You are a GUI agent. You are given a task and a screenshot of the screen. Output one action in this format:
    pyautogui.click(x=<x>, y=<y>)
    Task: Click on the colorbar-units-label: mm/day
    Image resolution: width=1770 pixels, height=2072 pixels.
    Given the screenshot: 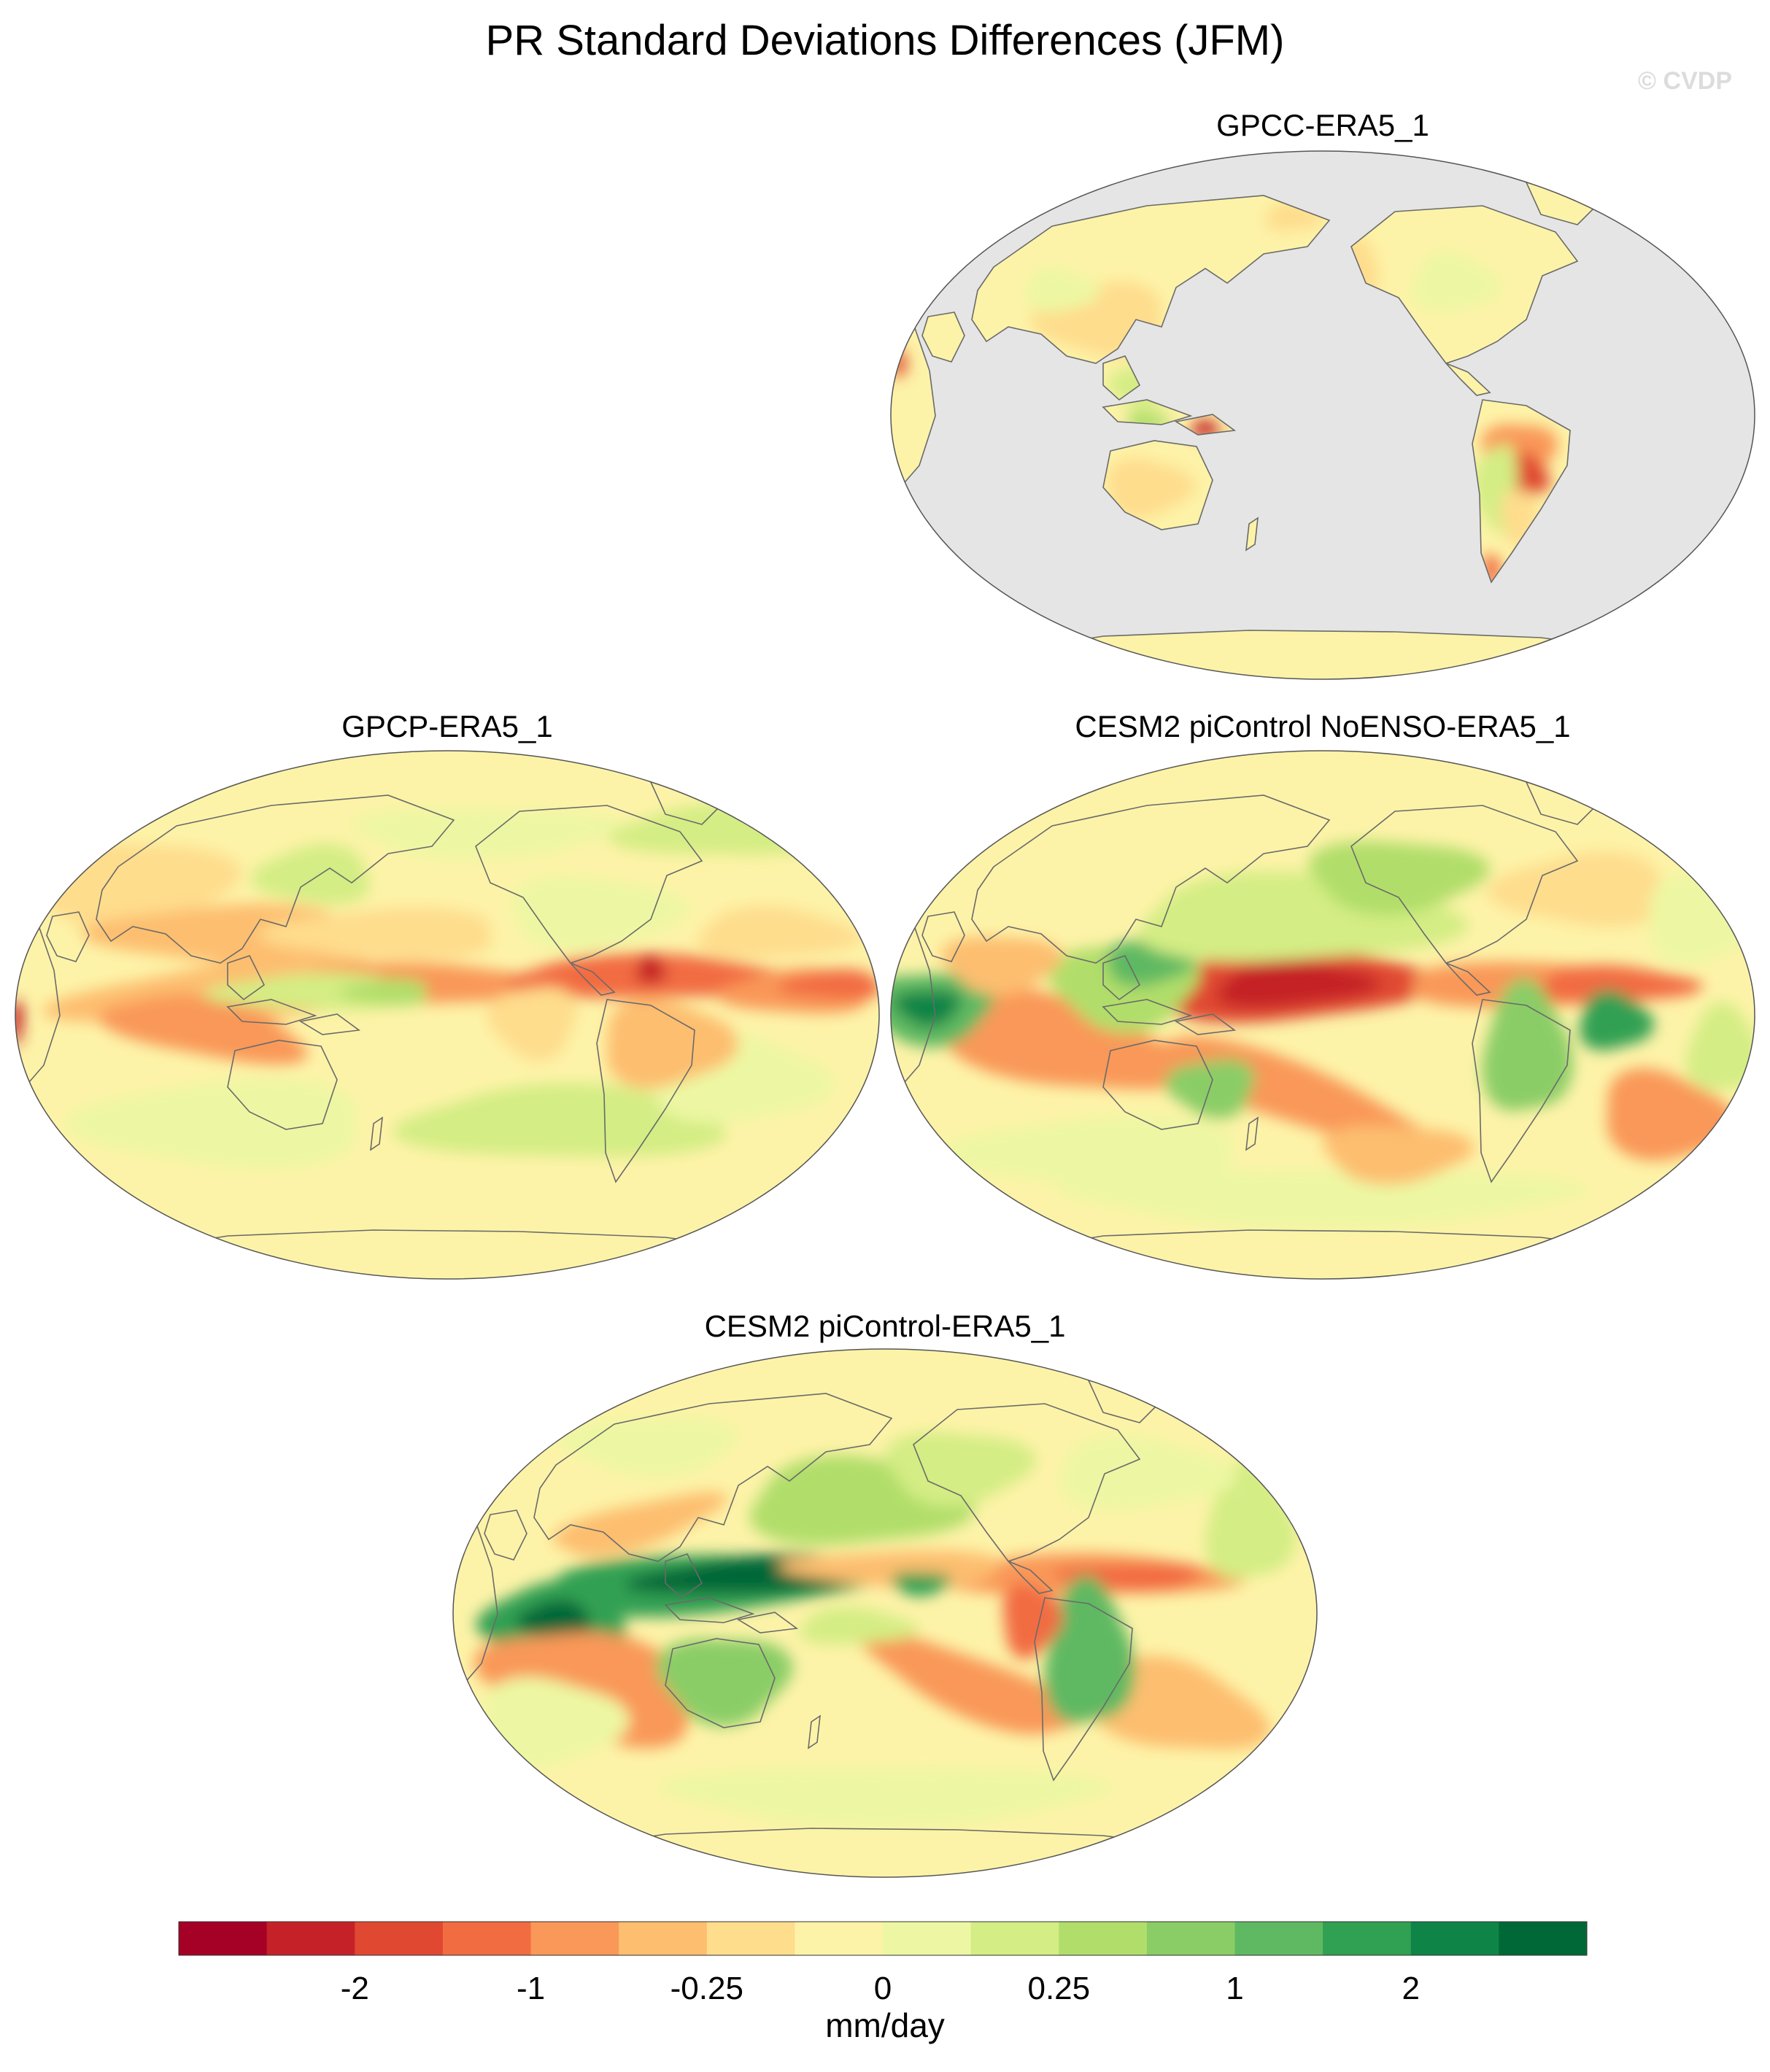 What is the action you would take?
    pyautogui.click(x=885, y=2025)
    